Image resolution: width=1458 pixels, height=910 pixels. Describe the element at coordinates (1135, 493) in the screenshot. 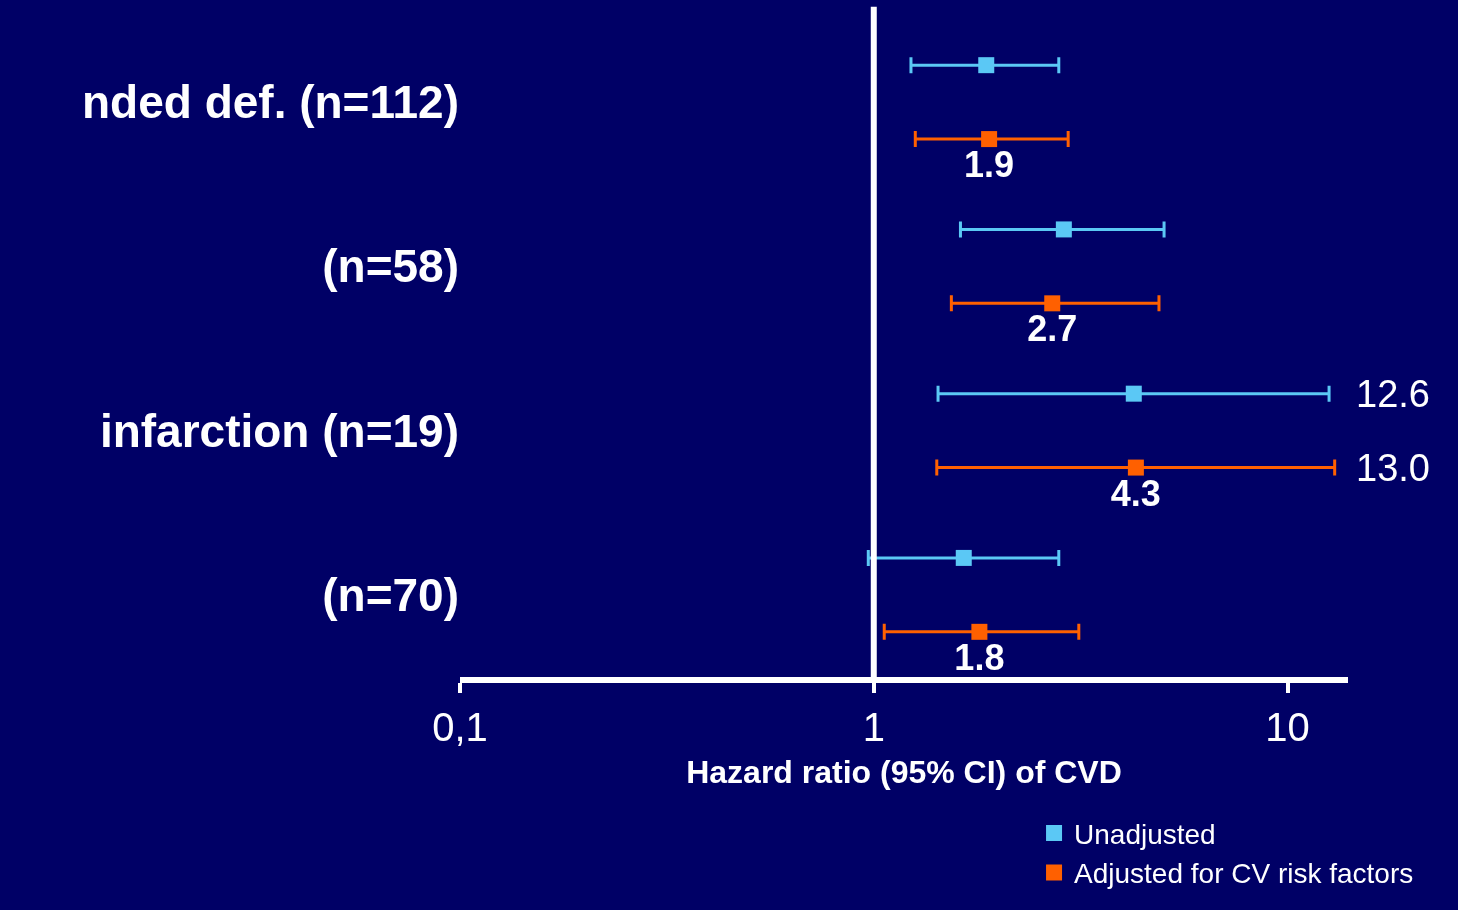

I see `data-label: 4.3` at that location.